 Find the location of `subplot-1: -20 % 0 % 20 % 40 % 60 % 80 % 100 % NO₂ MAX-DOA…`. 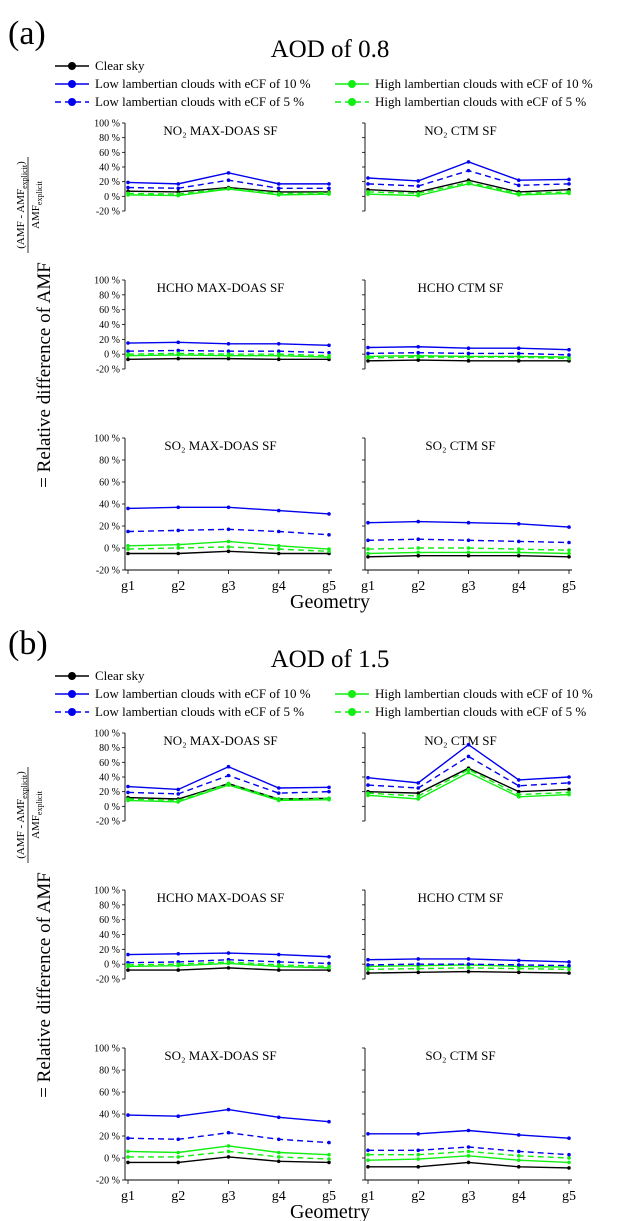

subplot-1: -20 % 0 % 20 % 40 % 60 % 80 % 100 % NO₂ MAX-DOA… is located at coordinates (212, 778).